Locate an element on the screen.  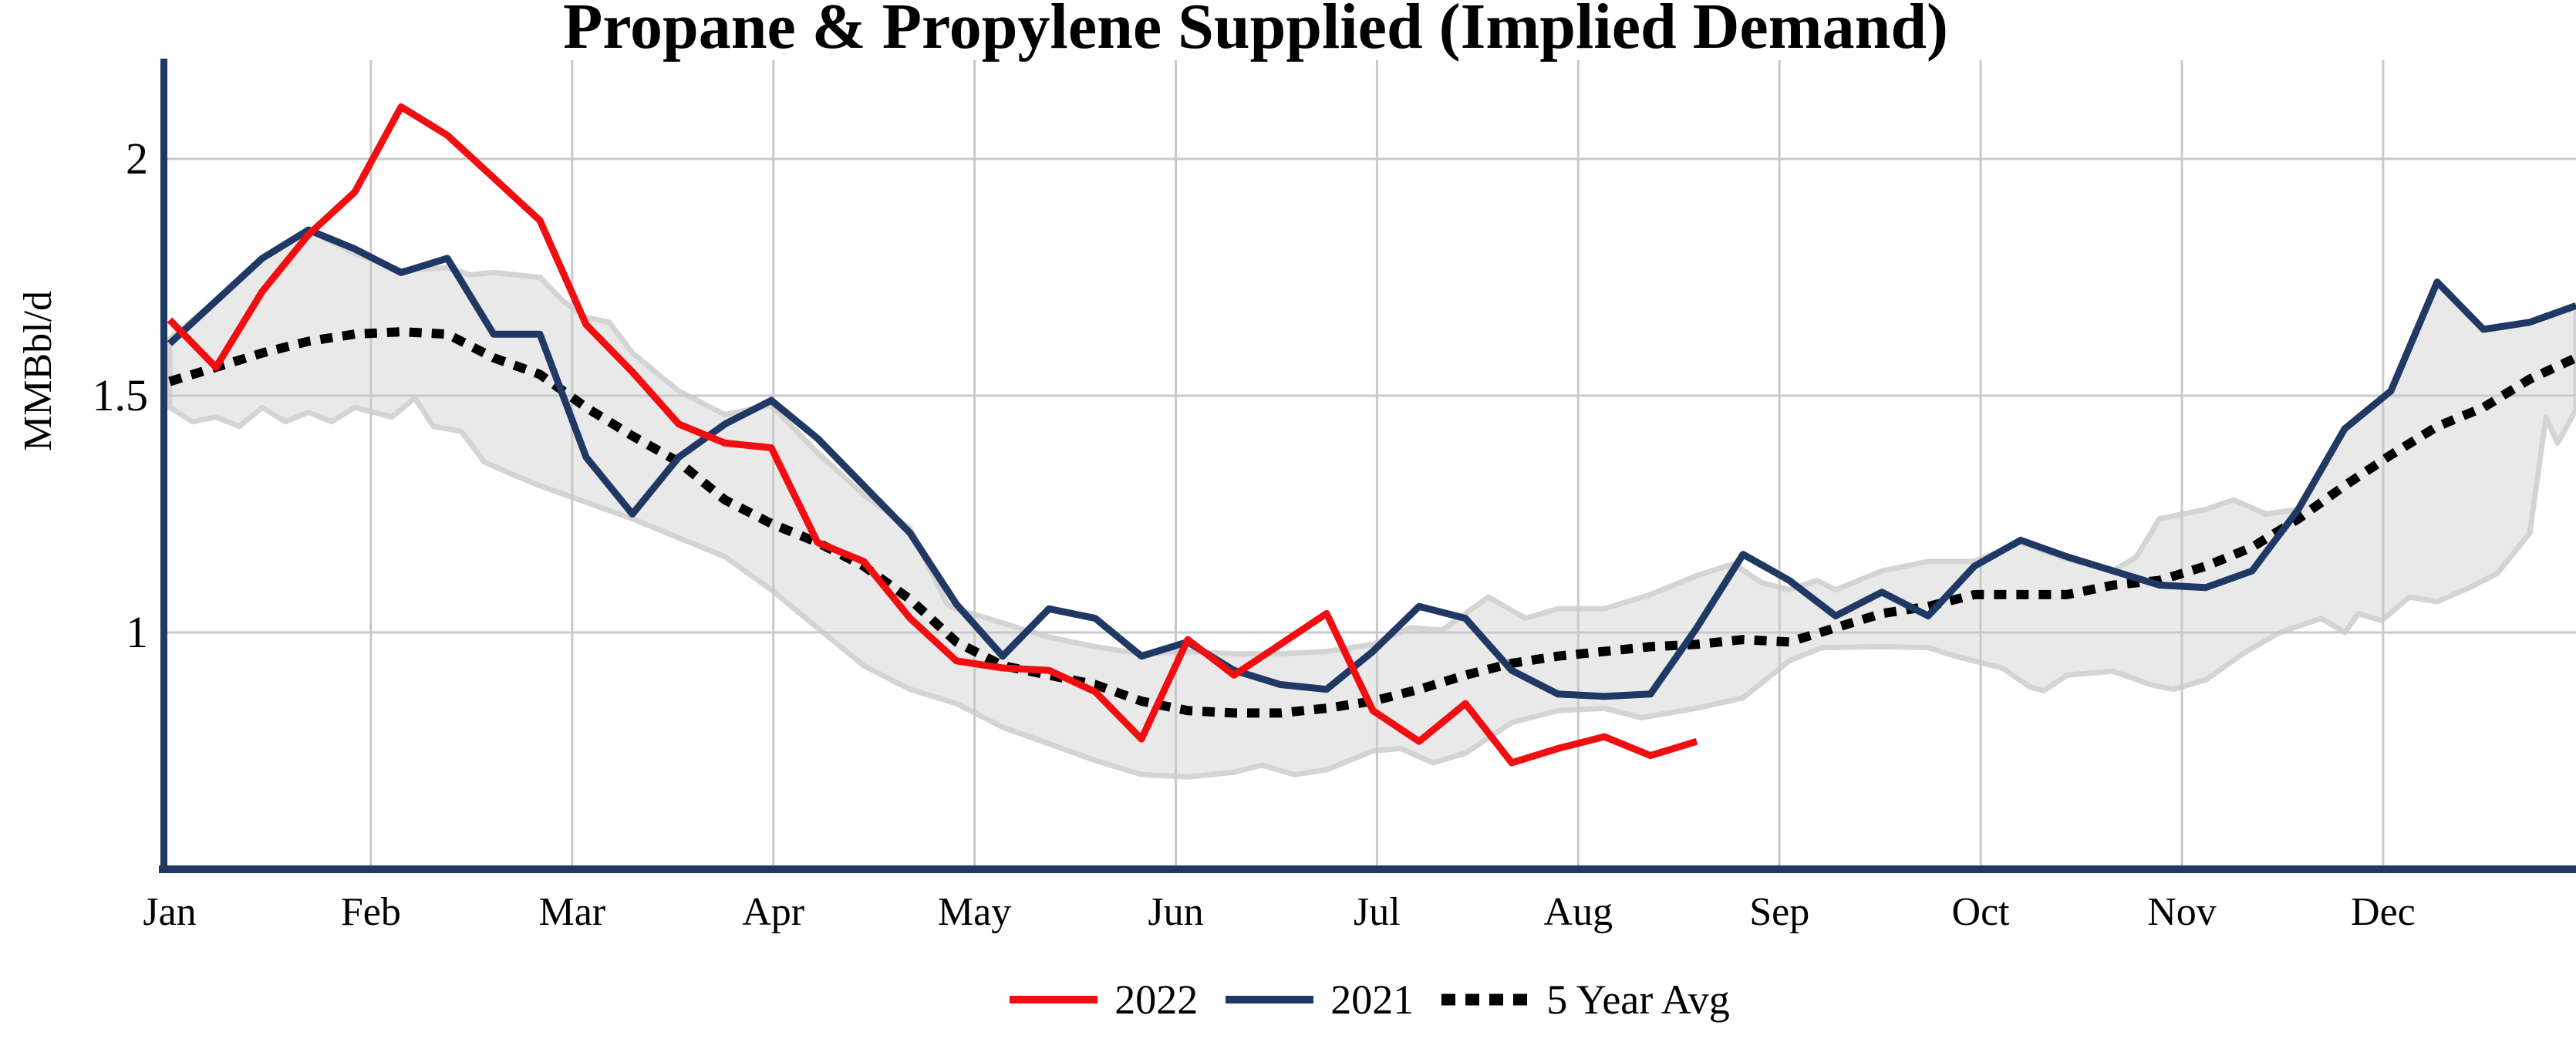
x-tick-label-nov: Nov is located at coordinates (2182, 912).